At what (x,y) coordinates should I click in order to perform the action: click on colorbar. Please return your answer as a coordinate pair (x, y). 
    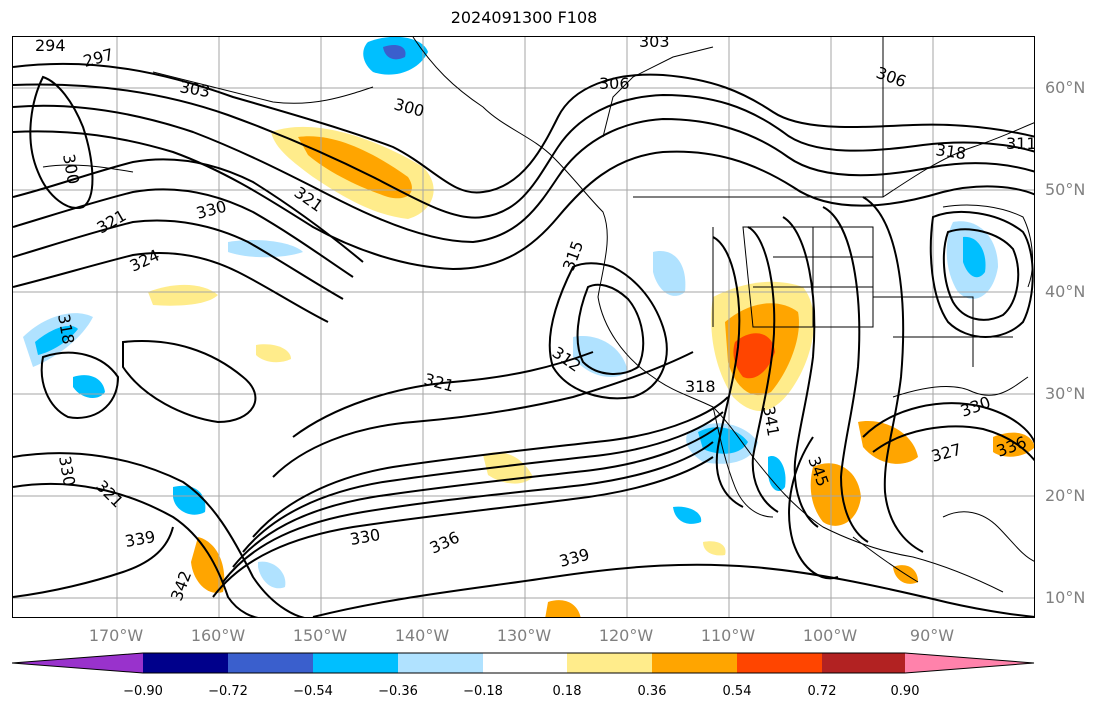
    Looking at the image, I should click on (523, 663).